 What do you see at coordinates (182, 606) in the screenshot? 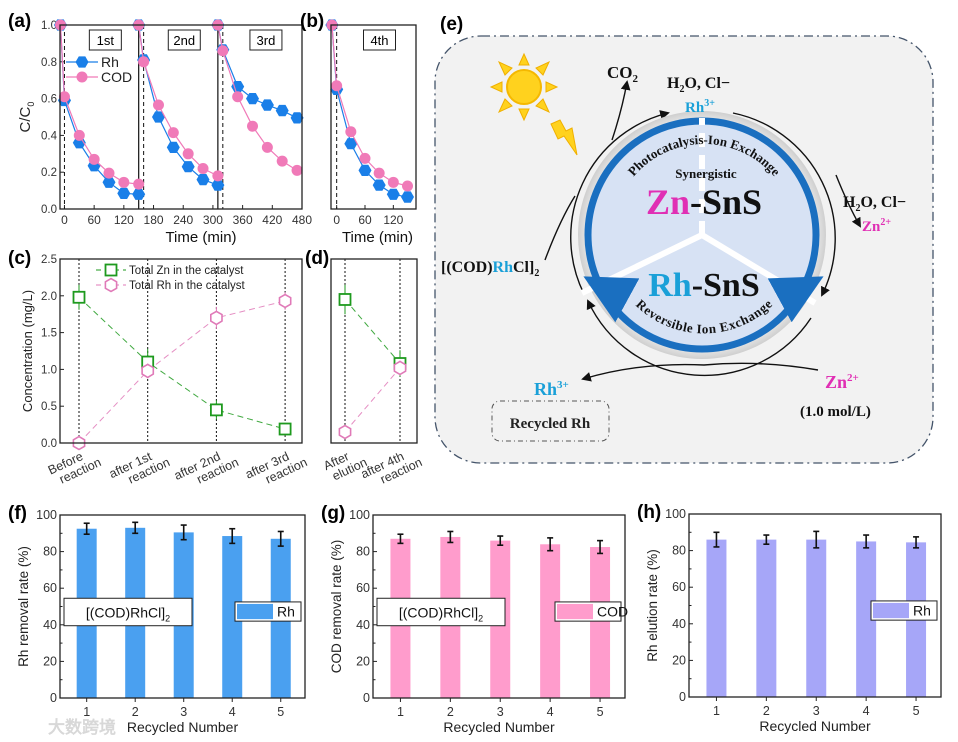
I see `plot-frame-f` at bounding box center [182, 606].